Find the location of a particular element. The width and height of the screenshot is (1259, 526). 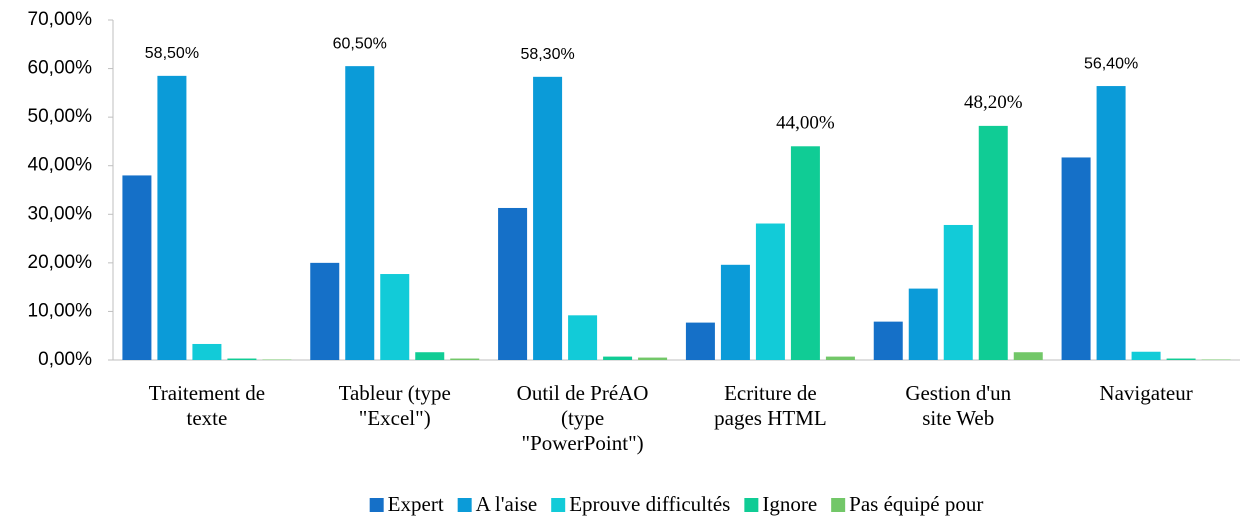

x-tick-label-line: Navigateur is located at coordinates (1145, 393).